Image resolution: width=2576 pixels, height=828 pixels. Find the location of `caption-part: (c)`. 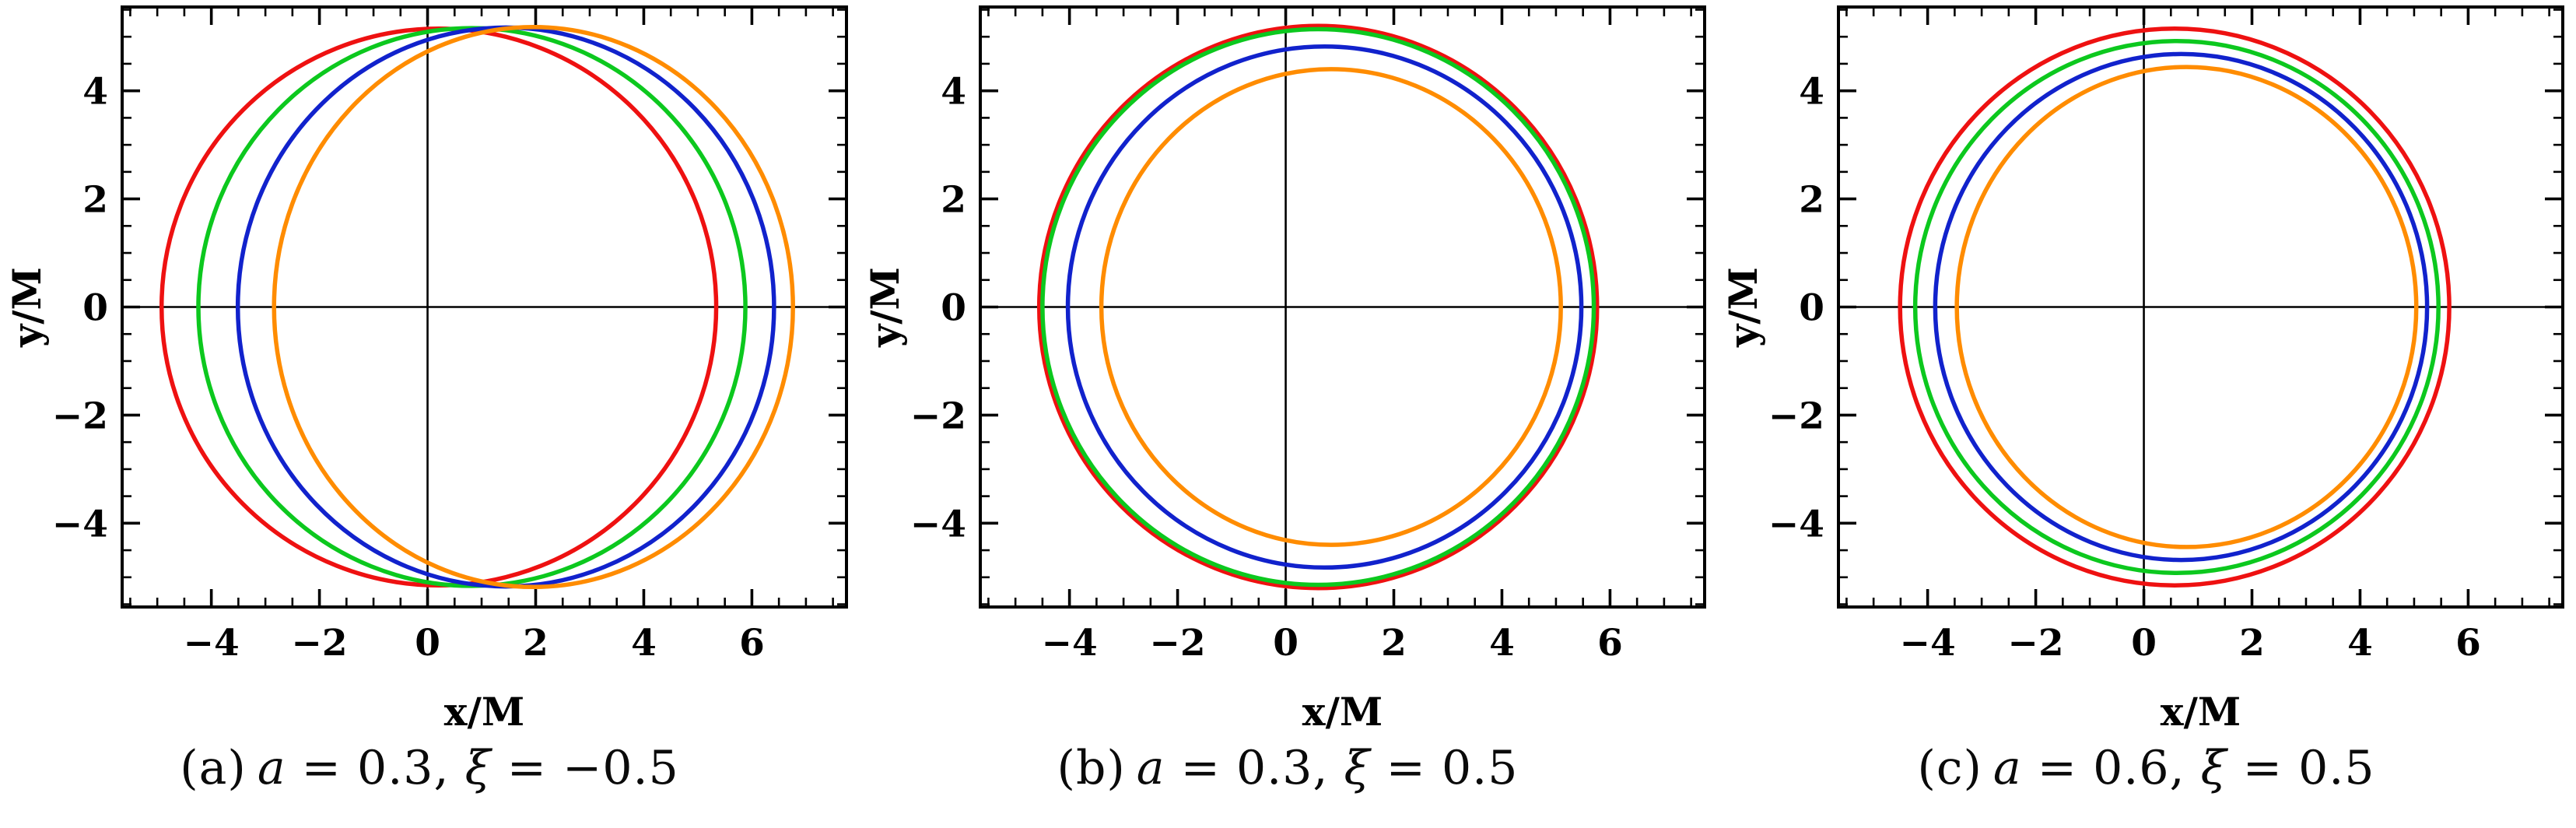

caption-part: (c) is located at coordinates (1949, 768).